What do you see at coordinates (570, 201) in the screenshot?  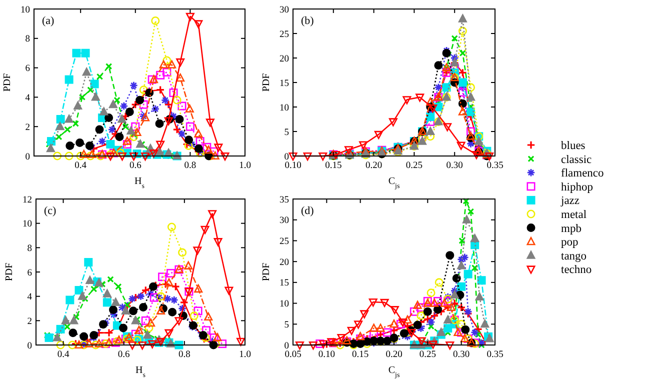 I see `legend-label: jazz` at bounding box center [570, 201].